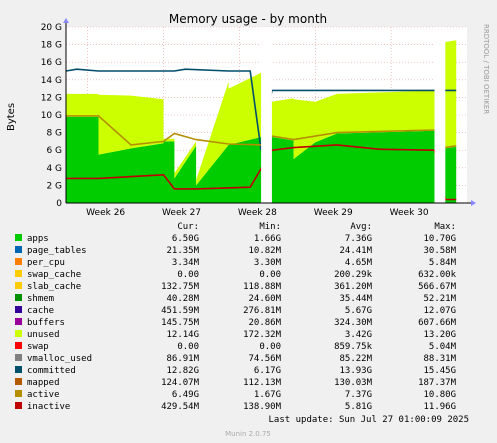 The height and width of the screenshot is (443, 497). Describe the element at coordinates (445, 227) in the screenshot. I see `legend-header: Max:` at that location.